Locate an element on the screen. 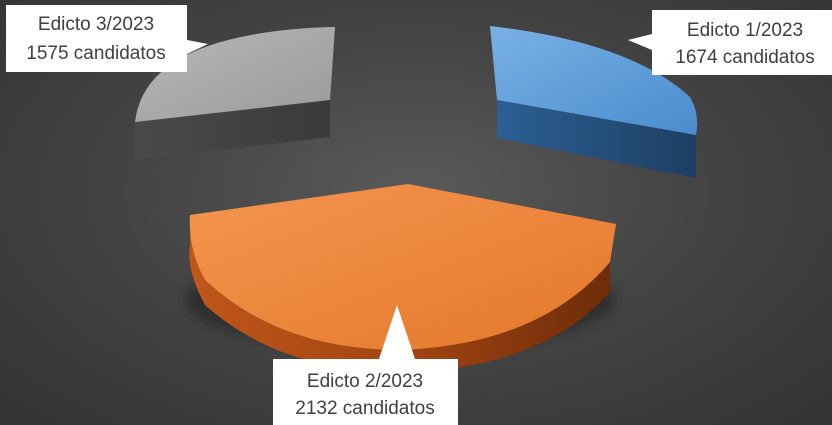 The height and width of the screenshot is (425, 832). callout-edicto-1: Edicto 1/2023 1674 candidatos is located at coordinates (730, 42).